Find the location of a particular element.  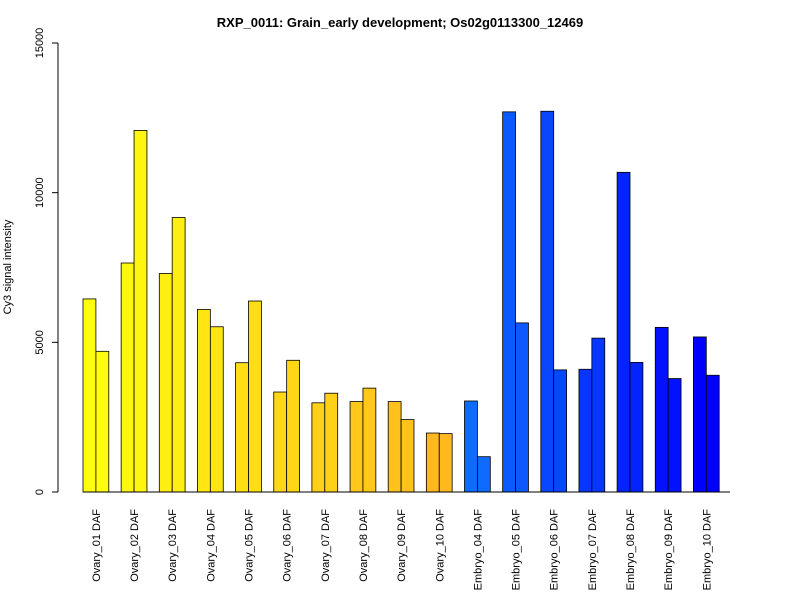

y-axis: 0 5000 10000 15000 is located at coordinates (46, 261).